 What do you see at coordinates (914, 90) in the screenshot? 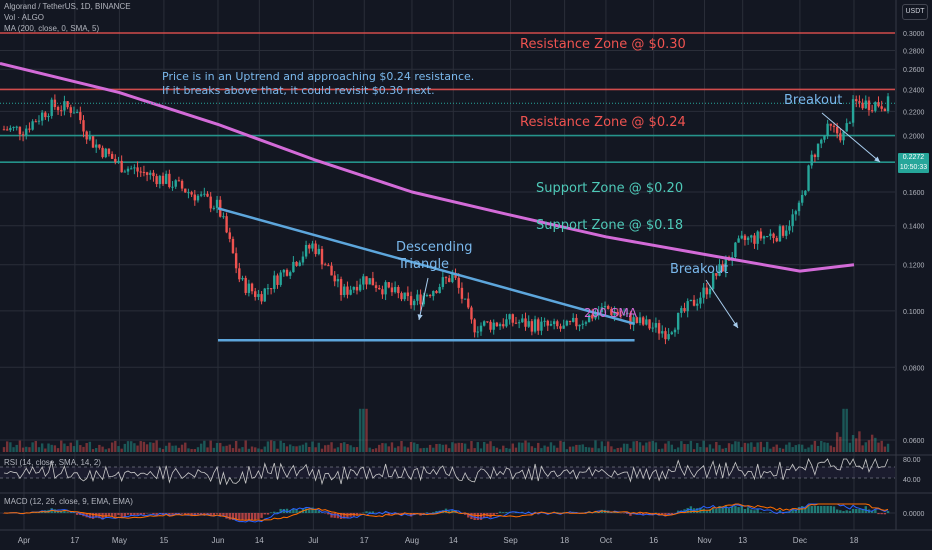
I see `price-tick-label: 0.2400` at bounding box center [914, 90].